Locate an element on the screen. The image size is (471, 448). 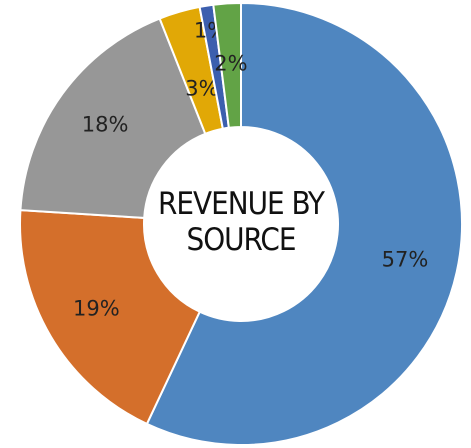
data-label: 57% is located at coordinates (405, 260).